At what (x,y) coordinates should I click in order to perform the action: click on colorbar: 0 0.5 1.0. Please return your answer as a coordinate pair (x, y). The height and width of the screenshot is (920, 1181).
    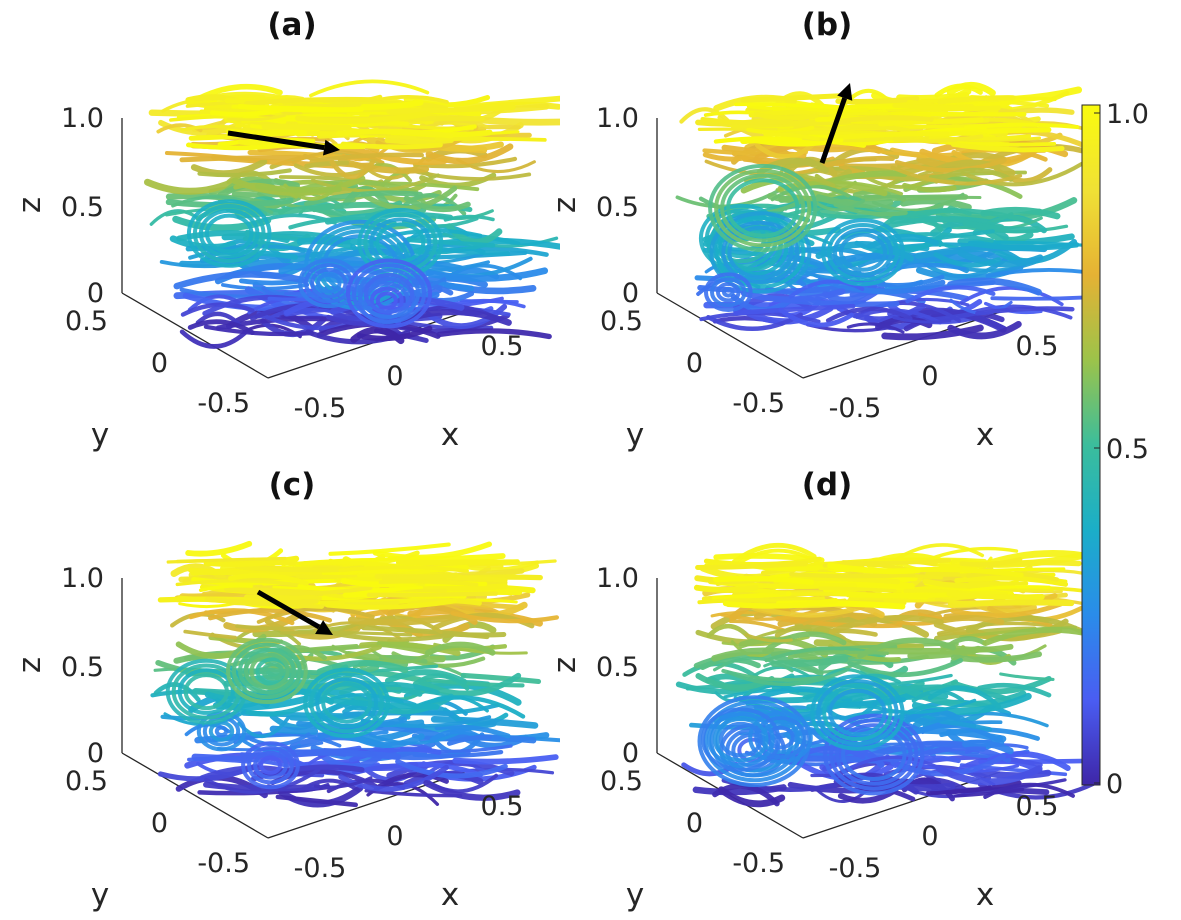
    Looking at the image, I should click on (1125, 445).